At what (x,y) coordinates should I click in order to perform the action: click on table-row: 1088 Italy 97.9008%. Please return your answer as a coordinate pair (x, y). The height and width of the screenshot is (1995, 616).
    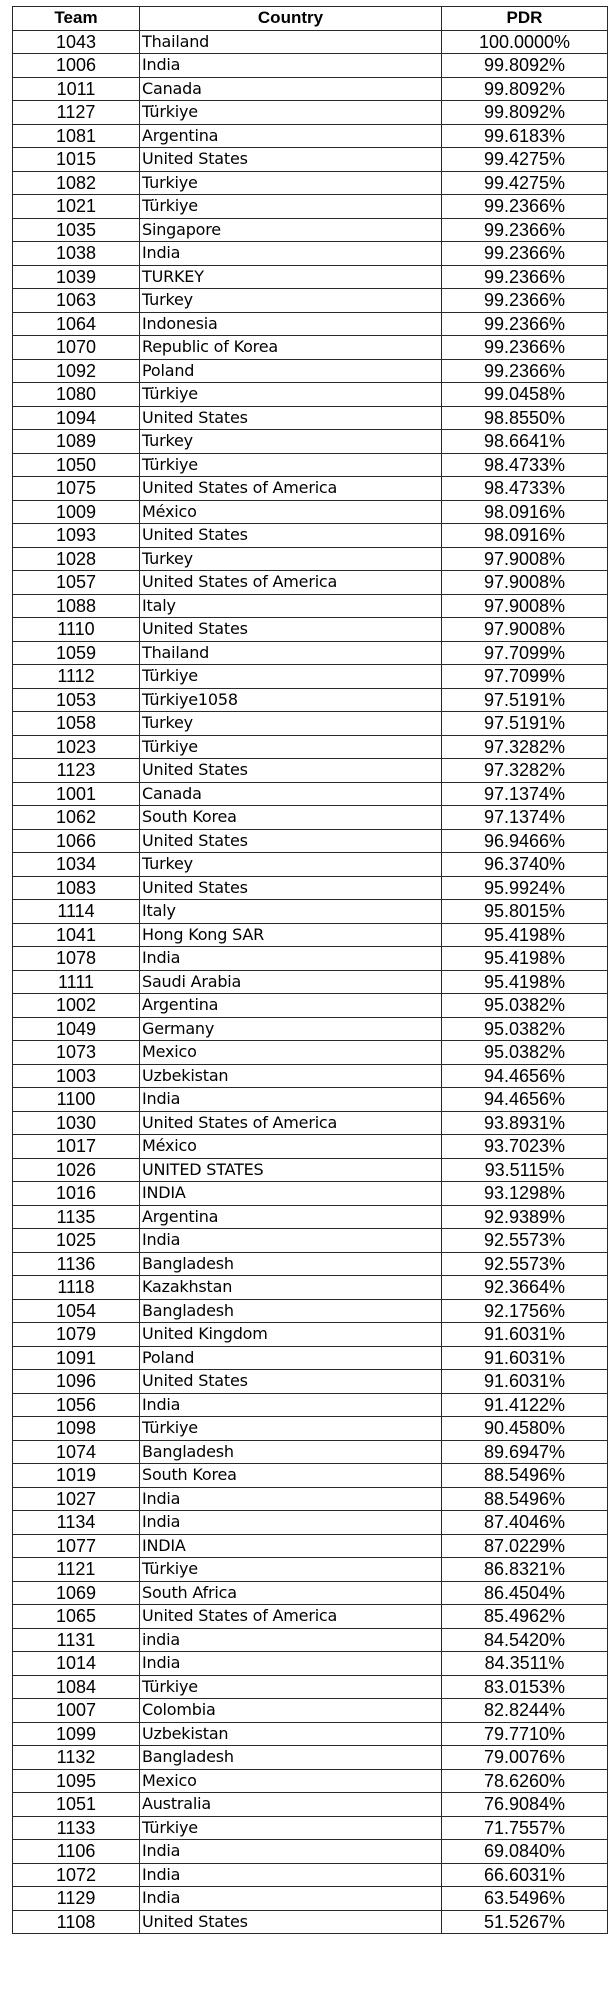
    Looking at the image, I should click on (310, 605).